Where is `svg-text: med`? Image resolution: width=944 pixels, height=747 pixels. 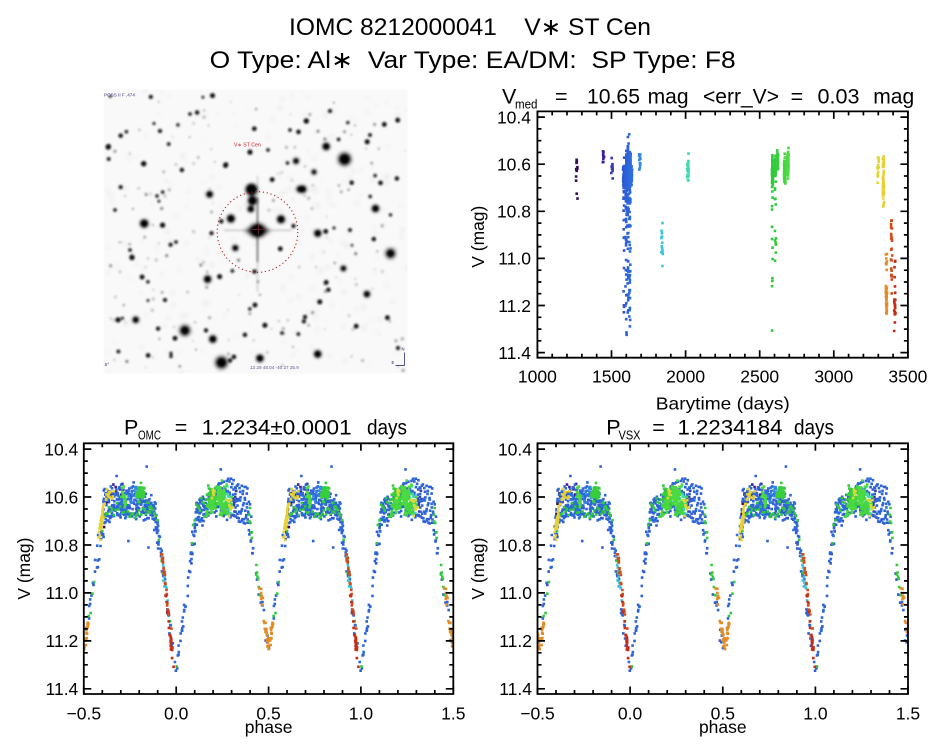
svg-text: med is located at coordinates (526, 103).